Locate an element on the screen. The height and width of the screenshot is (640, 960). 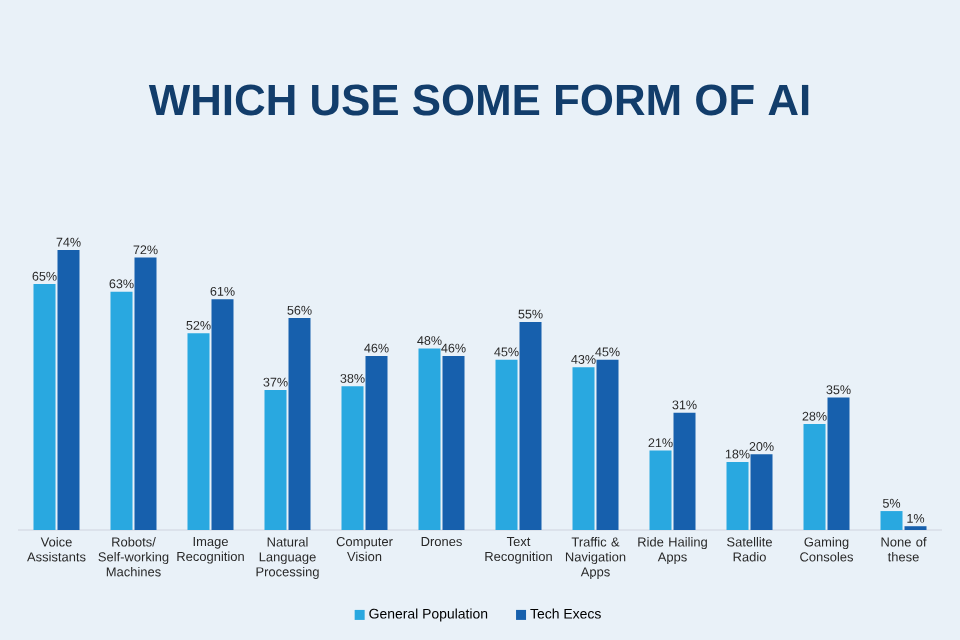
chart-title: WHICH USE SOME FORM OF AI is located at coordinates (478, 100).